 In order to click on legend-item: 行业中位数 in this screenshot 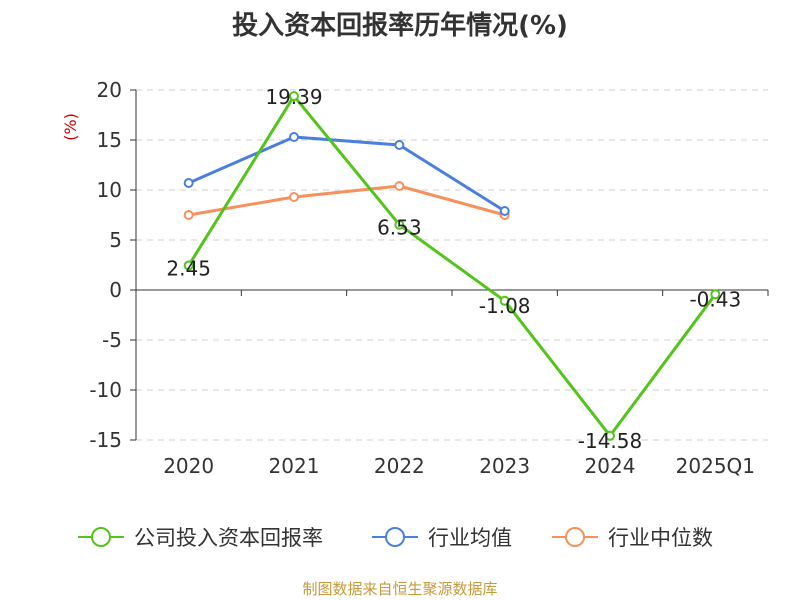, I will do `click(632, 538)`.